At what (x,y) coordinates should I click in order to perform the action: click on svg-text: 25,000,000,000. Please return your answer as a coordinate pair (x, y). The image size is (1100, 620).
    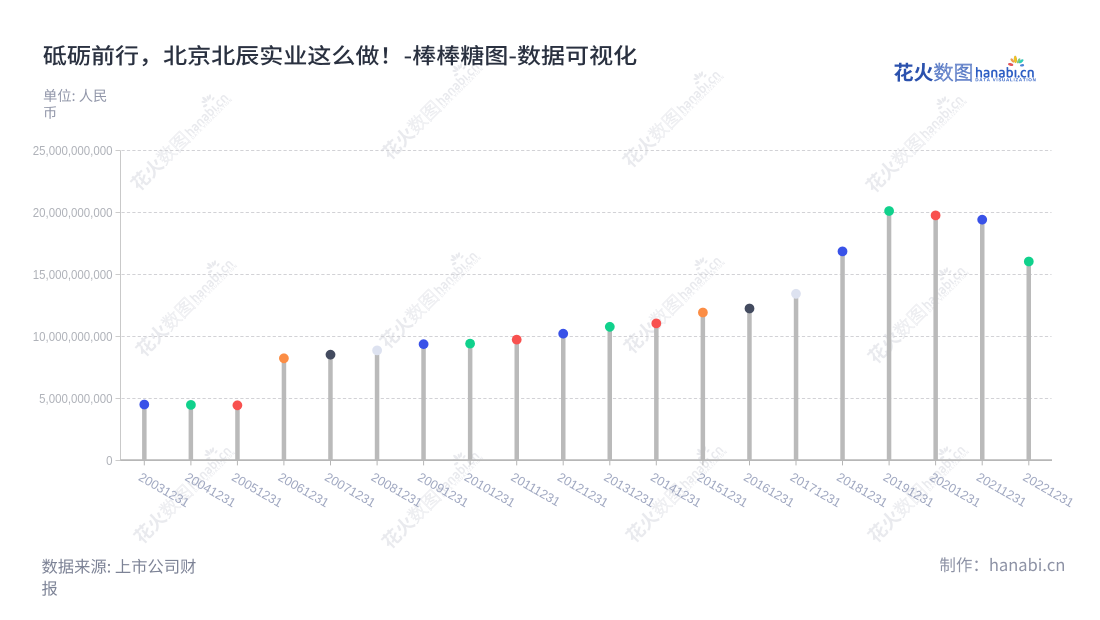
    Looking at the image, I should click on (73, 150).